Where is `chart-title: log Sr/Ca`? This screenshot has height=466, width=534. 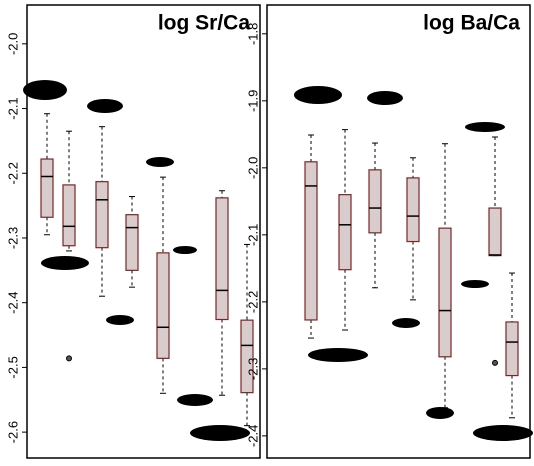
chart-title: log Sr/Ca is located at coordinates (204, 23).